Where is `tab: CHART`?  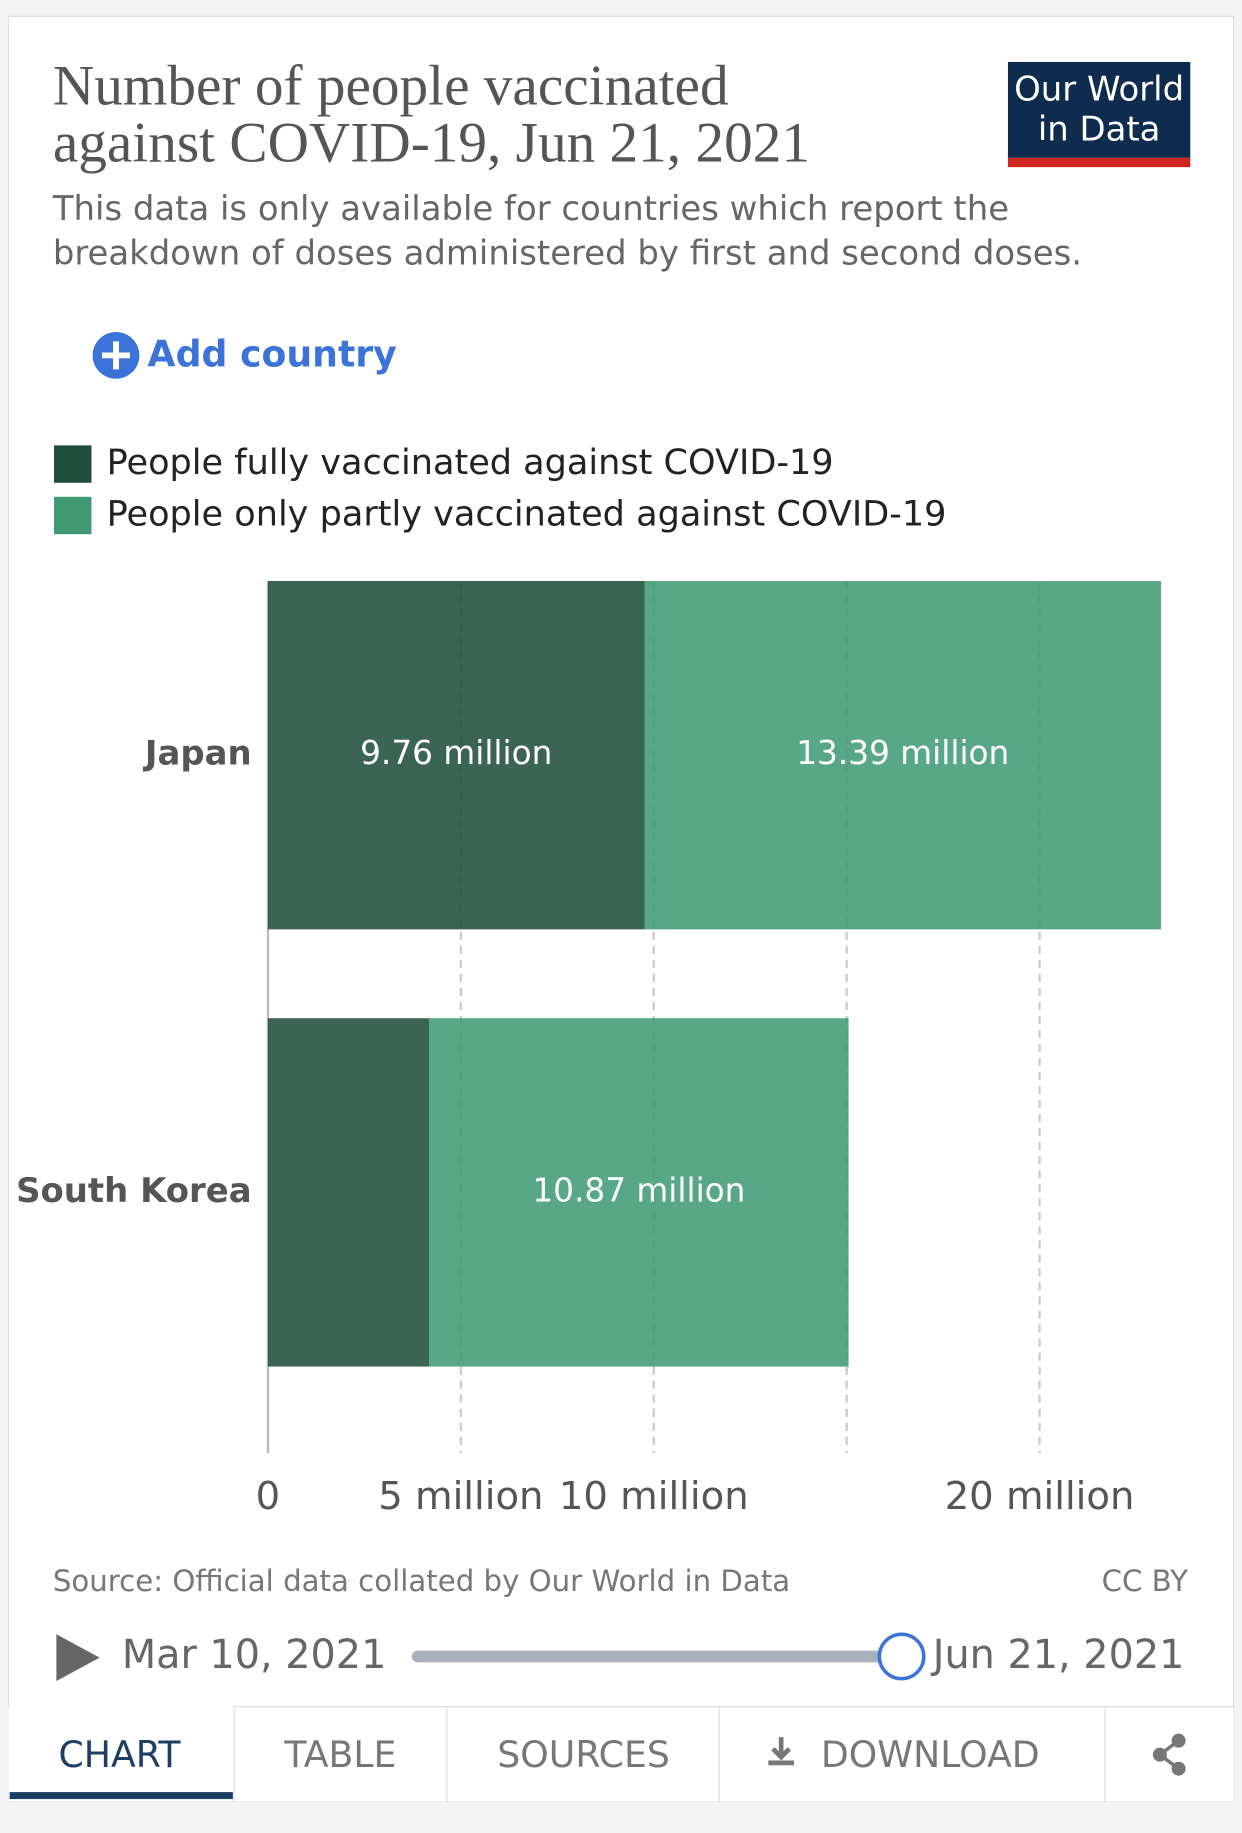
tab: CHART is located at coordinates (120, 1754).